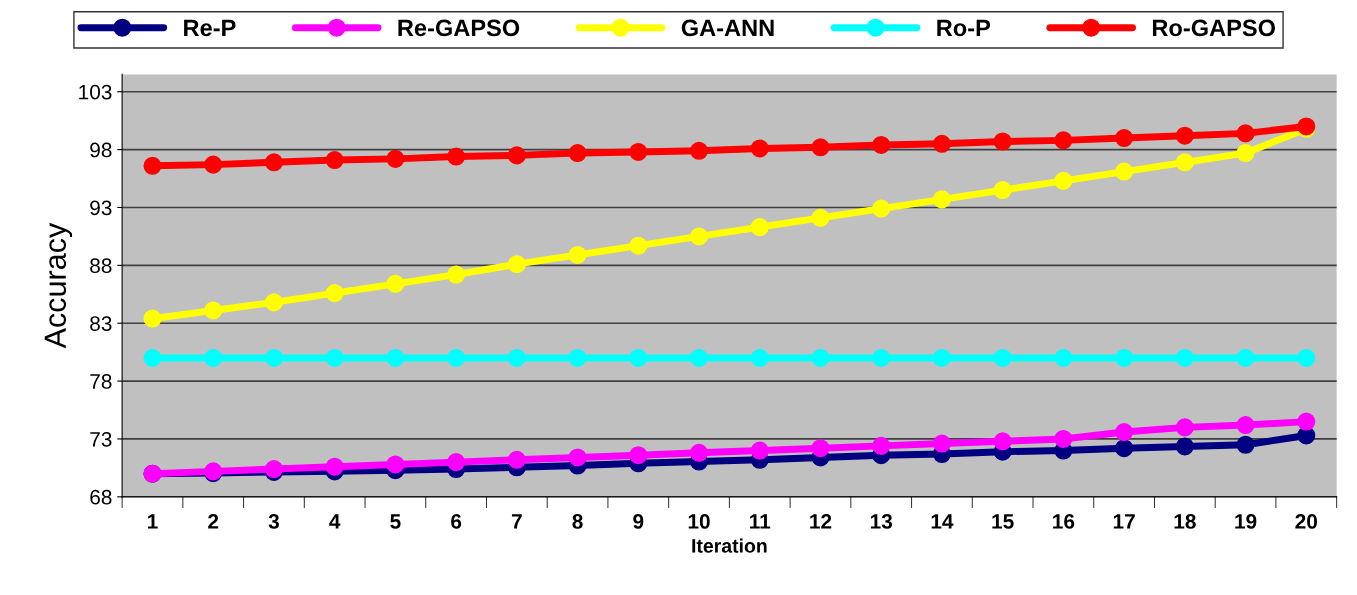 This screenshot has width=1357, height=595. I want to click on x-tick-label: 2, so click(213, 521).